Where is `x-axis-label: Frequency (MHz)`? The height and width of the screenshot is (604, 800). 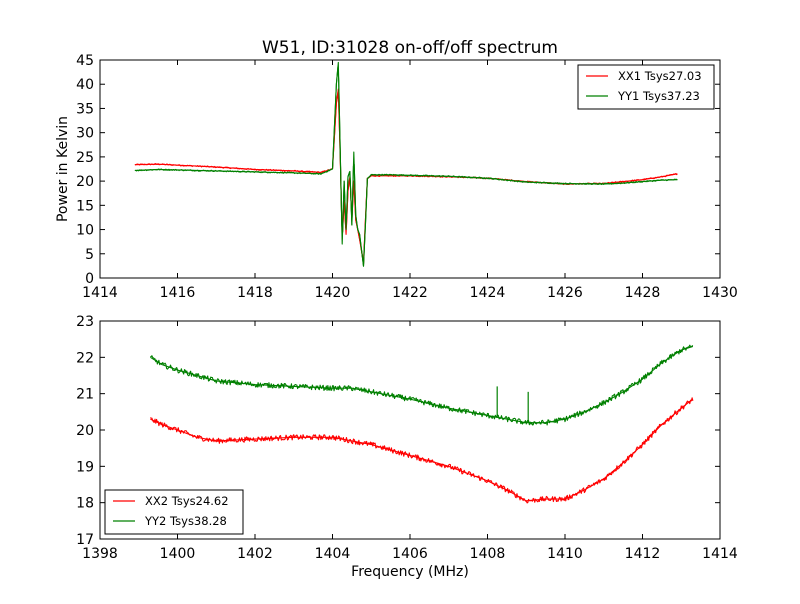 x-axis-label: Frequency (MHz) is located at coordinates (410, 572).